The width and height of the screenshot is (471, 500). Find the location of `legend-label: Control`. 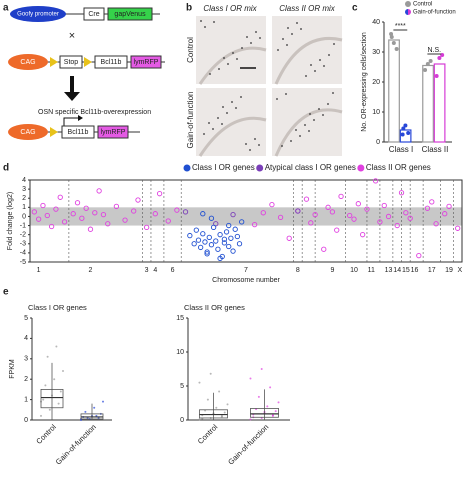

legend-label: Control is located at coordinates (422, 5).